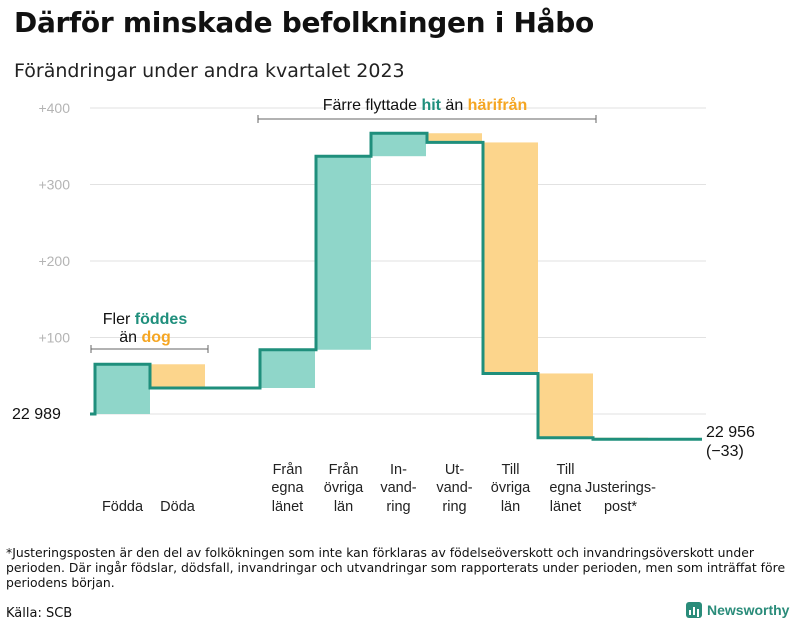 The width and height of the screenshot is (800, 625). What do you see at coordinates (304, 22) in the screenshot?
I see `page-title: Därför minskade befolkningen i Håbo` at bounding box center [304, 22].